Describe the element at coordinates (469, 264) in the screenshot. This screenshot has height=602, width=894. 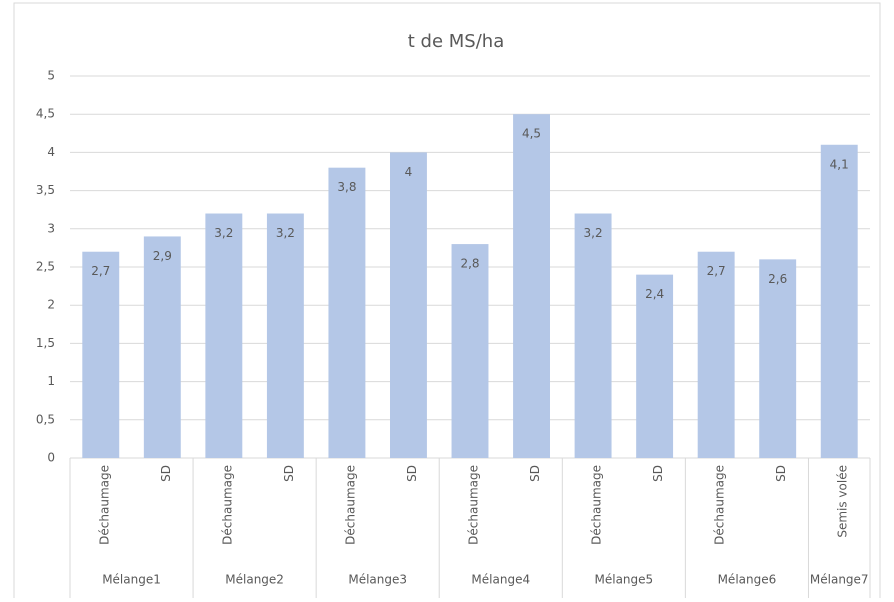
I see `data-label: 2,8` at that location.